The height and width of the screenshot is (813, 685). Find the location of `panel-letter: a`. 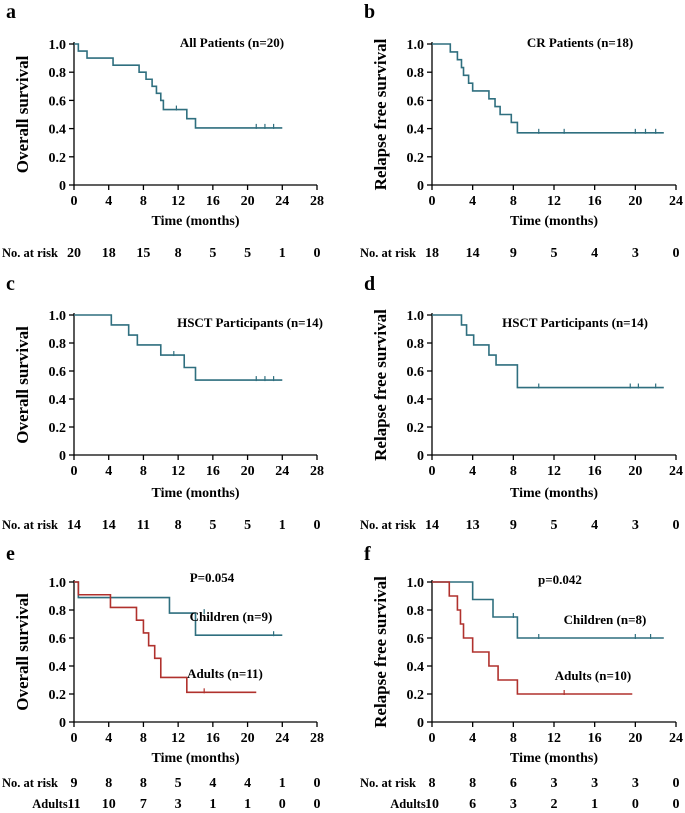

panel-letter: a is located at coordinates (11, 12).